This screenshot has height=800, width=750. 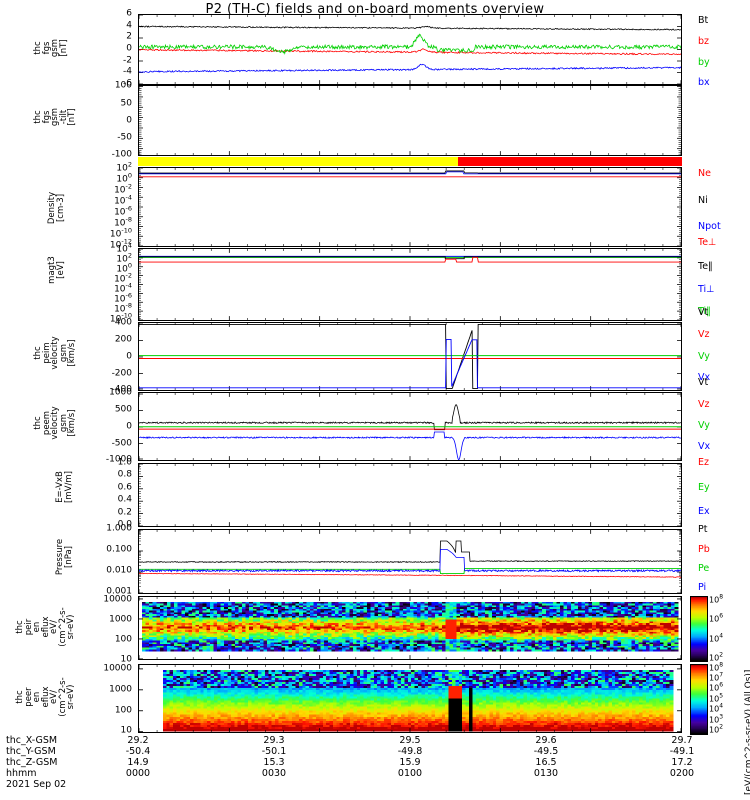 What do you see at coordinates (704, 568) in the screenshot?
I see `legend-pressure-pe: Pe` at bounding box center [704, 568].